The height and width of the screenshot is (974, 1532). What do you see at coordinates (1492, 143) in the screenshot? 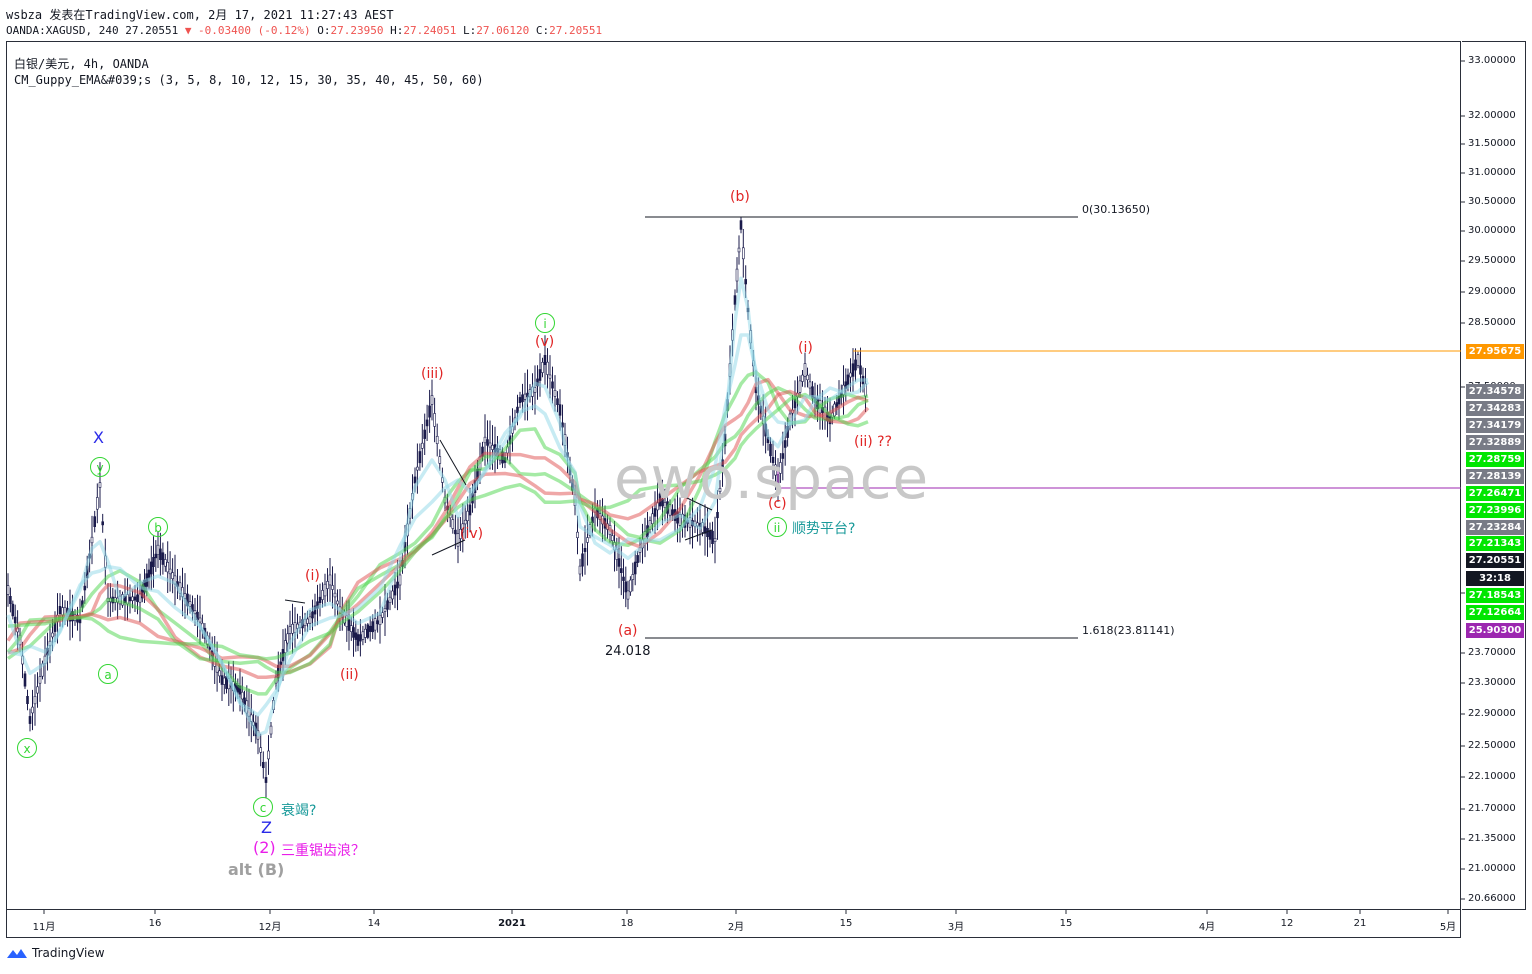
I see `price-tick: 31.50000` at bounding box center [1492, 143].